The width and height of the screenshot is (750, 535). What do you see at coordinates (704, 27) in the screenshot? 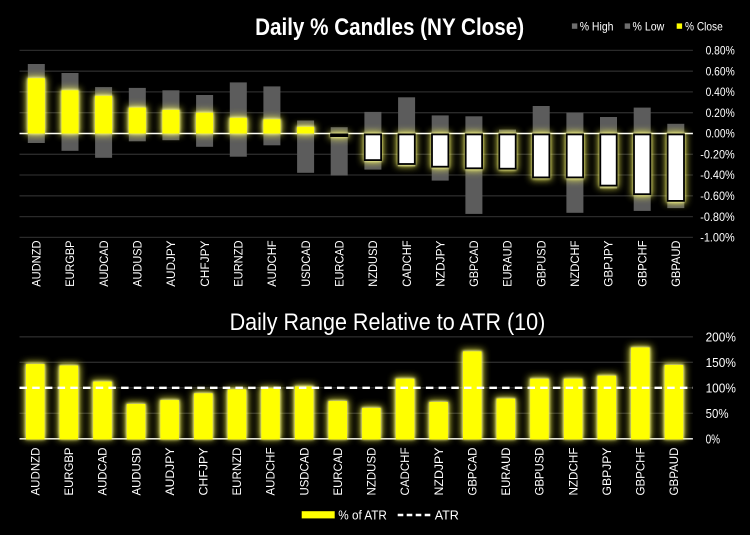
I see `svg-text: % Close` at bounding box center [704, 27].